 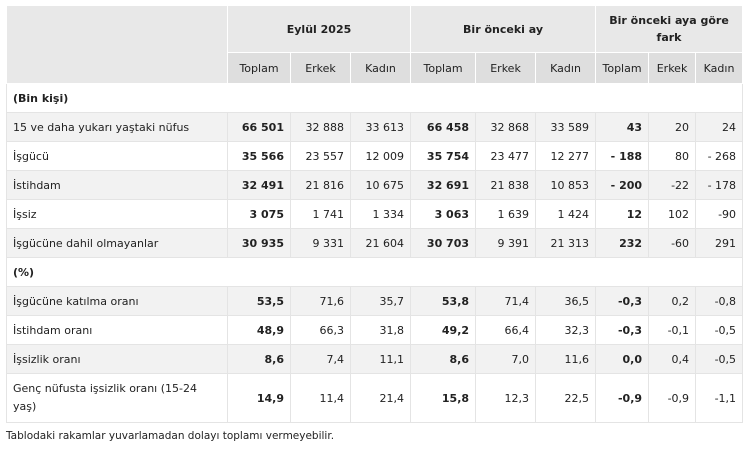 What do you see at coordinates (380, 243) in the screenshot?
I see `table-cell: 21 604` at bounding box center [380, 243].